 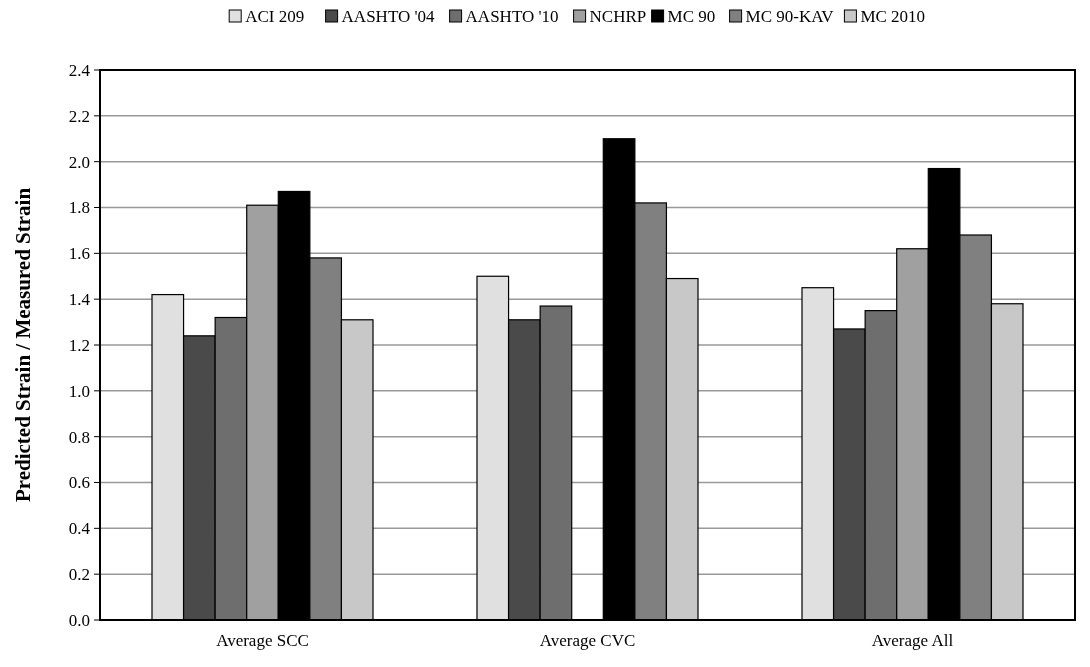 I want to click on x-tick-label: Average All, so click(x=912, y=640).